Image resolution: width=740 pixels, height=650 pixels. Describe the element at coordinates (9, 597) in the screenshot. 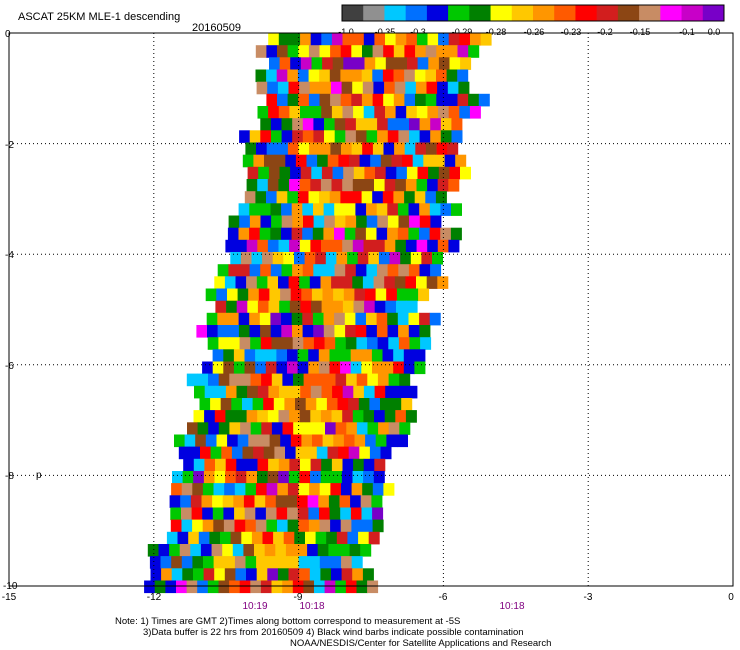

I see `x-tick-label: -15` at that location.